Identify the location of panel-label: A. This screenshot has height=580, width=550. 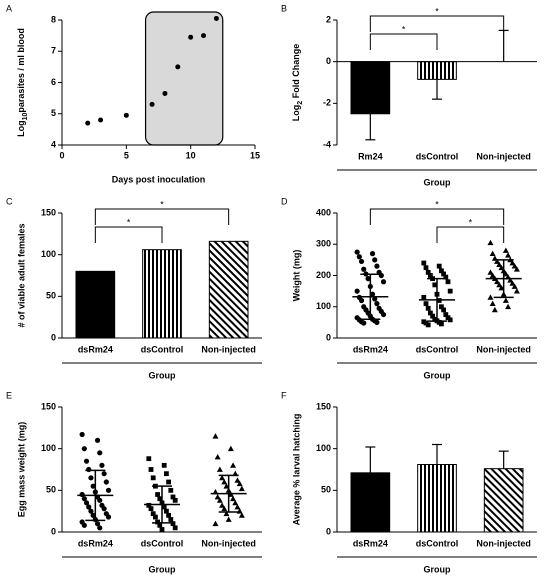
(9, 8).